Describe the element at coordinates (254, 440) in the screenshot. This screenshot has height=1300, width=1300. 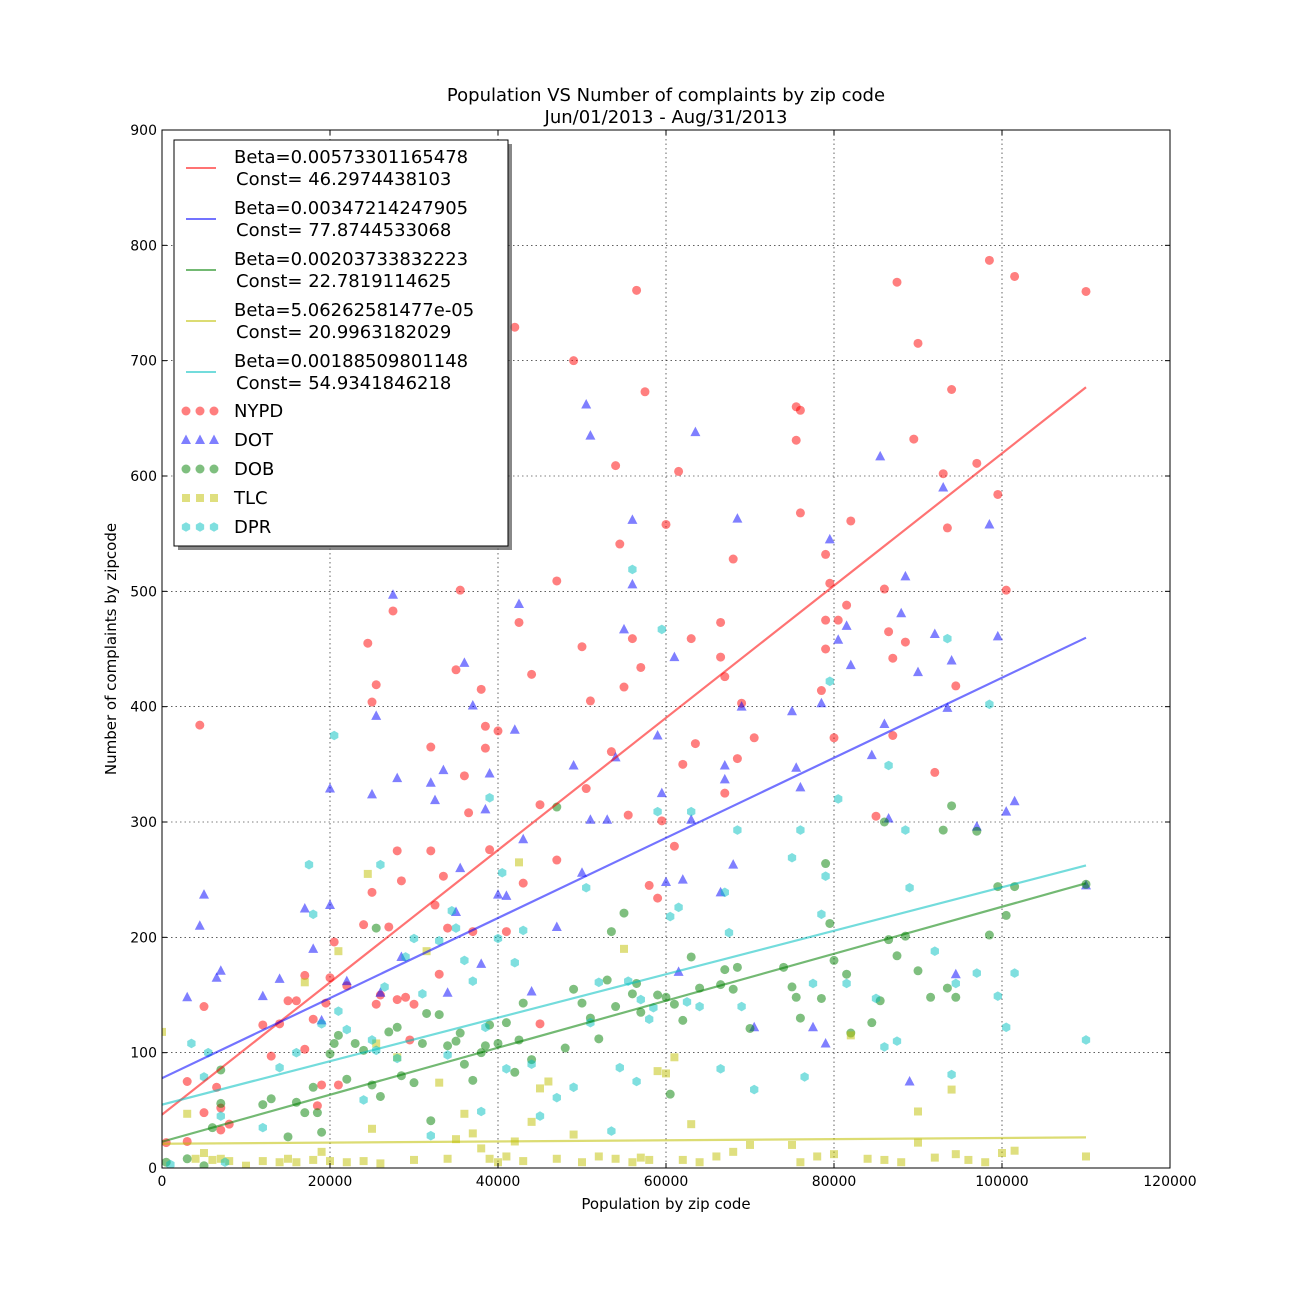
I see `legend-series-label: DOT` at that location.